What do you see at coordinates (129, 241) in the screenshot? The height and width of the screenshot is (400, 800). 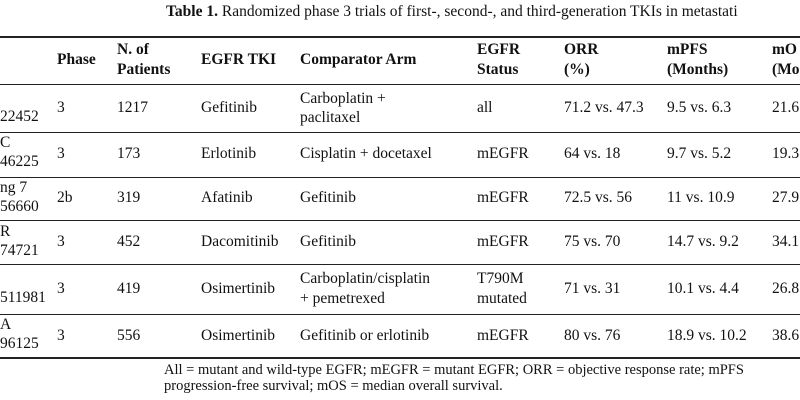 I see `cell-patients: 452` at bounding box center [129, 241].